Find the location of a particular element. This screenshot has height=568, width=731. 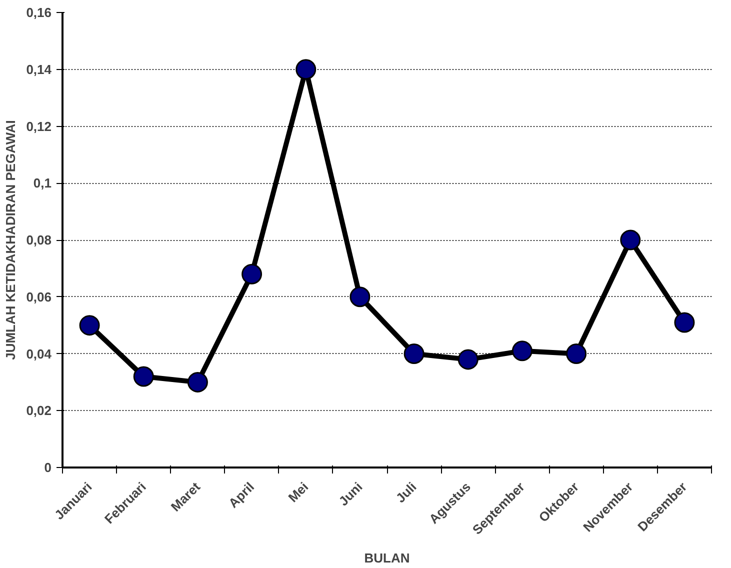

y-tick-label: 0,1 is located at coordinates (42, 183).